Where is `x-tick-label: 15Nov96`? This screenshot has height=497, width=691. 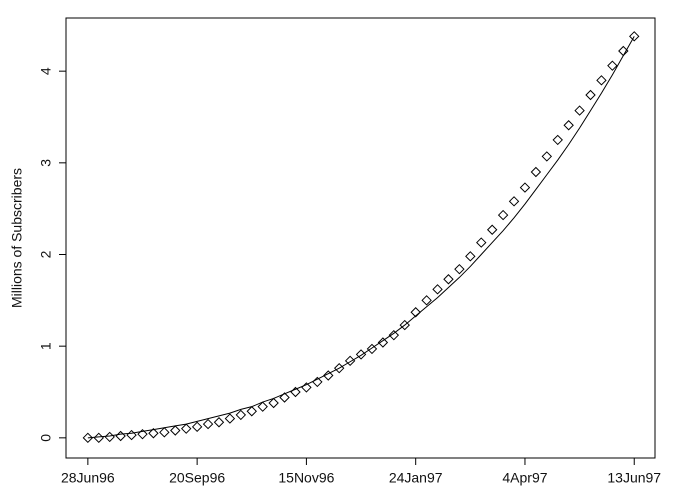 x-tick-label: 15Nov96 is located at coordinates (306, 478).